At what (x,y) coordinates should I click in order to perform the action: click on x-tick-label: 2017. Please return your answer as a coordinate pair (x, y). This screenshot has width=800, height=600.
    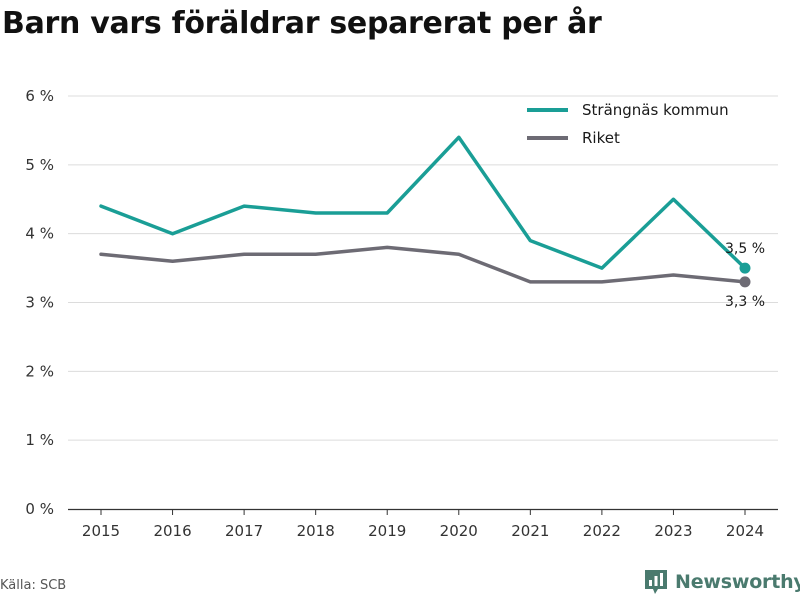
    Looking at the image, I should click on (244, 531).